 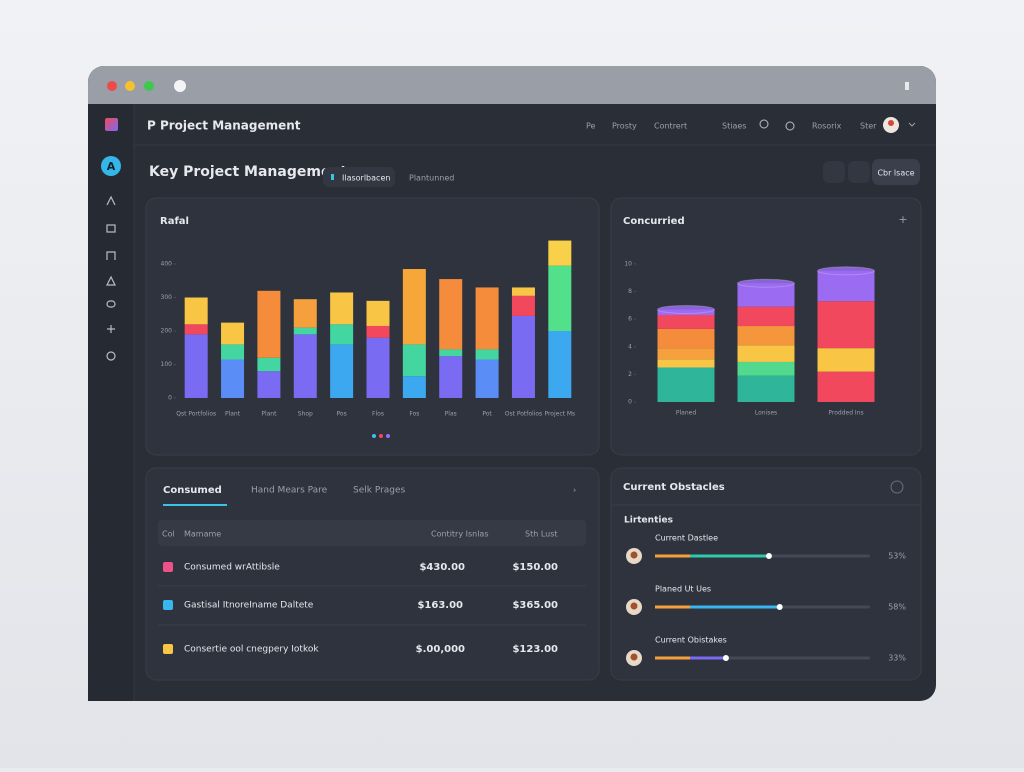 I want to click on y-tick-label: 10, so click(x=628, y=263).